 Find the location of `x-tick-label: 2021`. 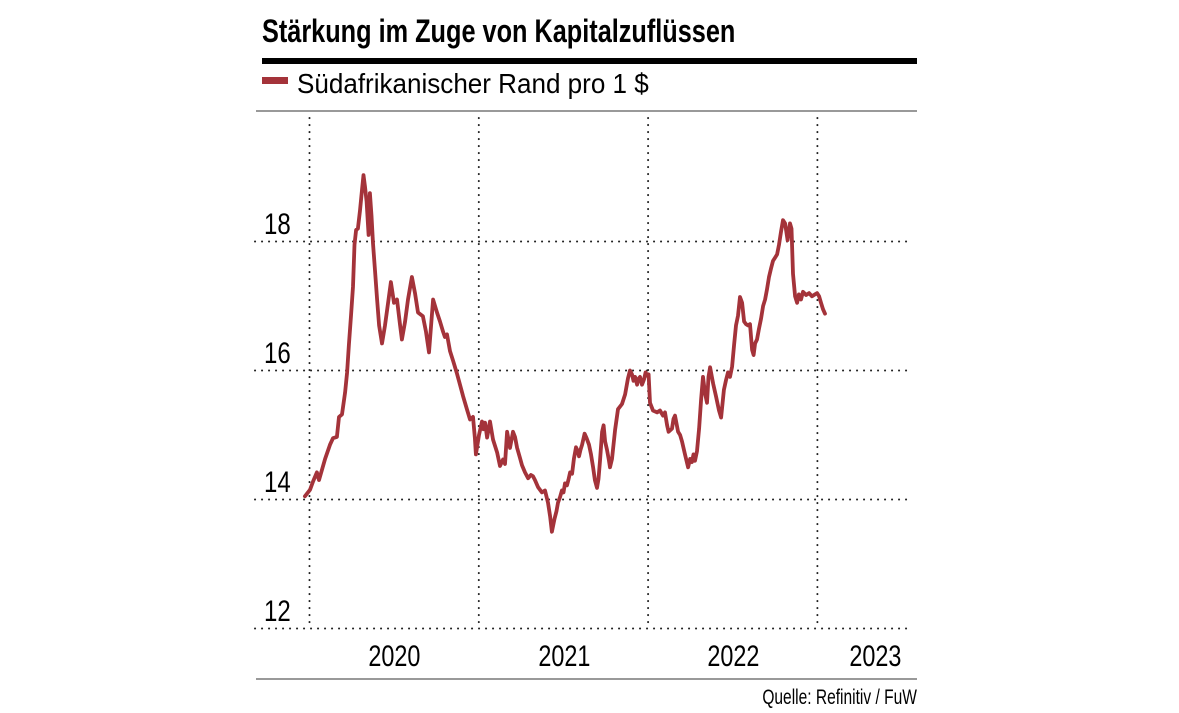

x-tick-label: 2021 is located at coordinates (564, 656).